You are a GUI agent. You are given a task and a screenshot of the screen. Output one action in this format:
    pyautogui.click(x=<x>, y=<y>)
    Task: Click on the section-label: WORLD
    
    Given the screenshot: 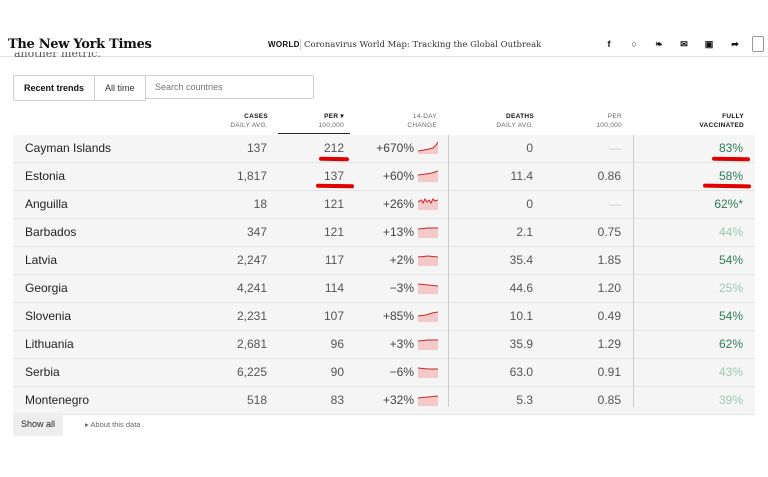 What is the action you would take?
    pyautogui.click(x=284, y=44)
    